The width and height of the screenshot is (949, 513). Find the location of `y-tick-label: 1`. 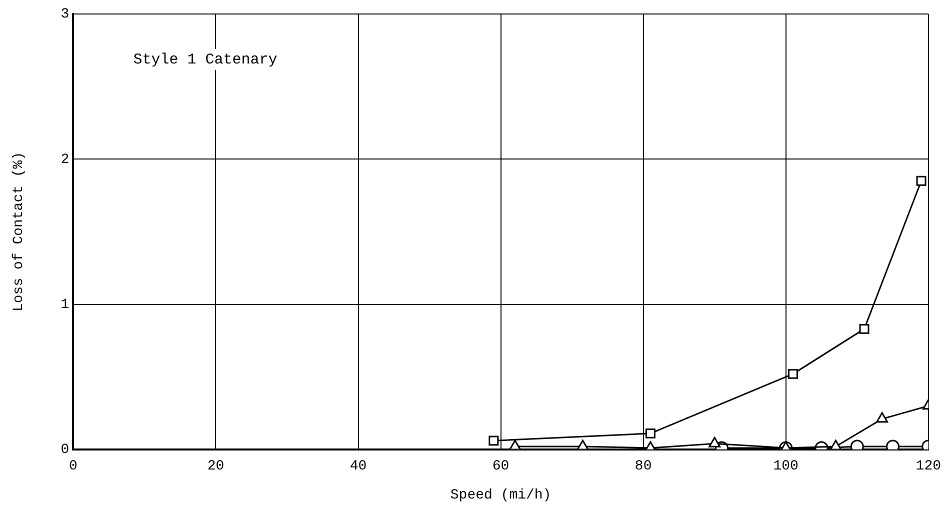

y-tick-label: 1 is located at coordinates (65, 304).